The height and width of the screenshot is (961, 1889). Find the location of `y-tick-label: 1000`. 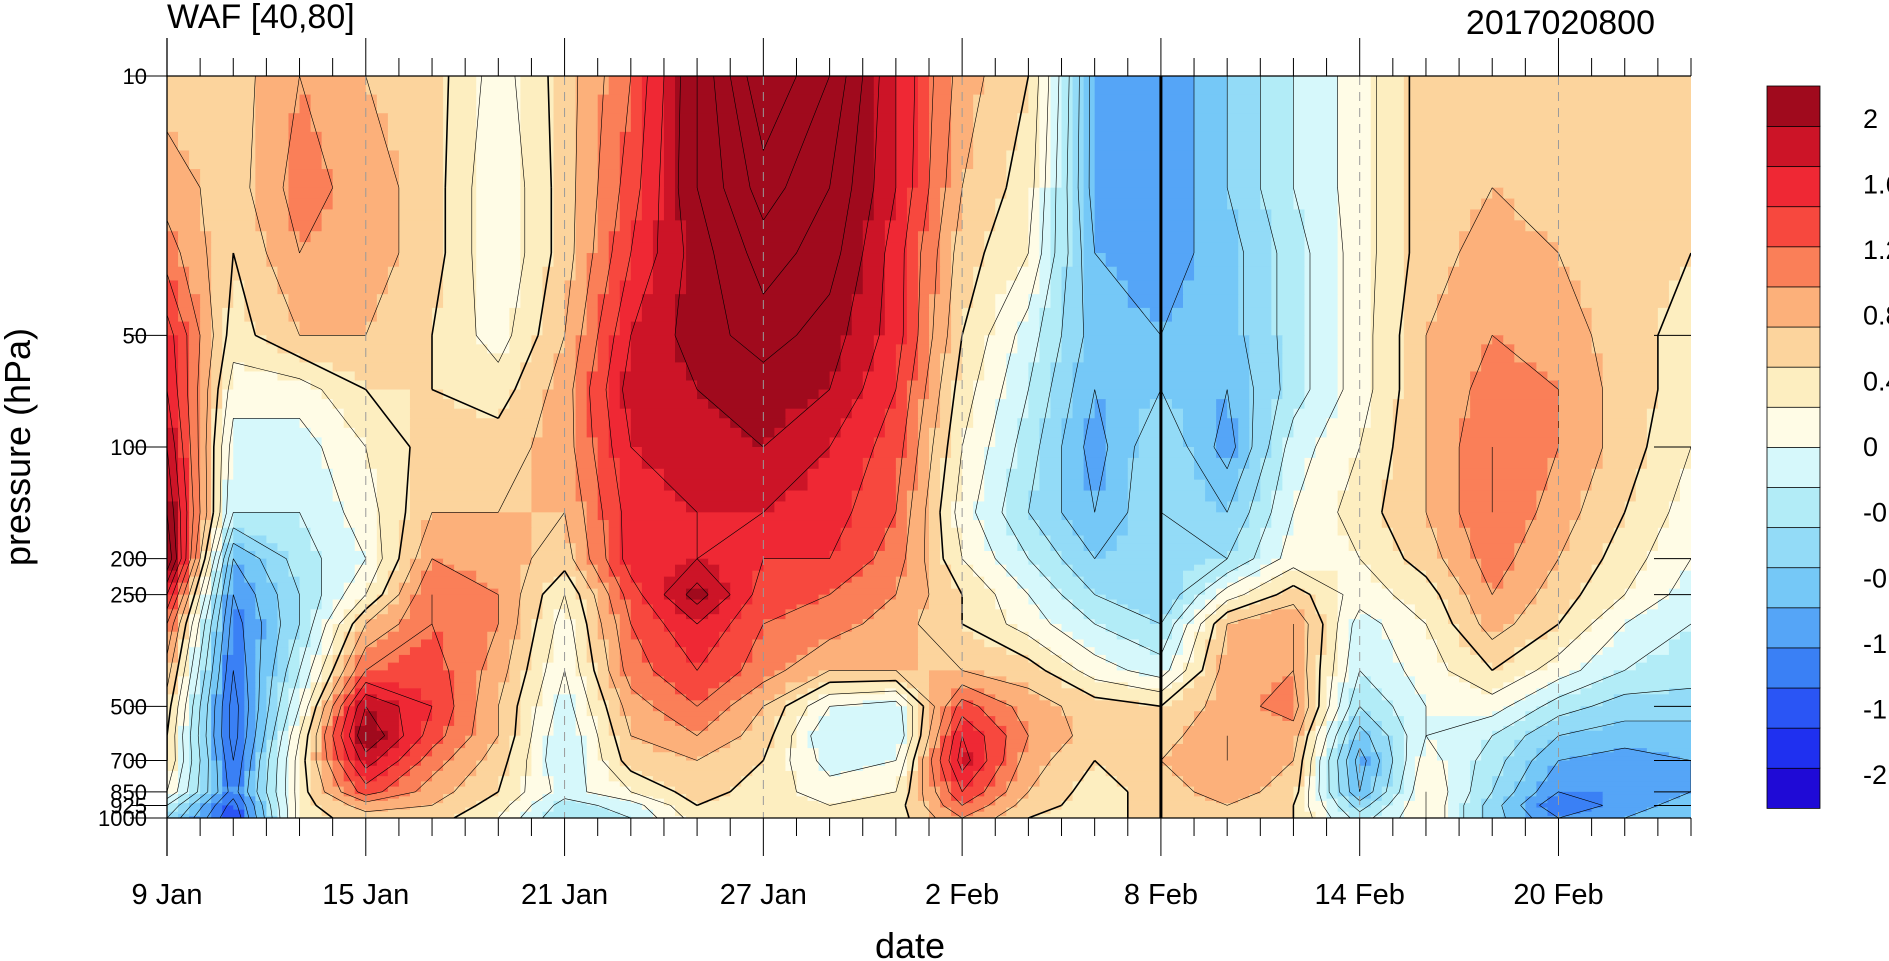

y-tick-label: 1000 is located at coordinates (122, 818).